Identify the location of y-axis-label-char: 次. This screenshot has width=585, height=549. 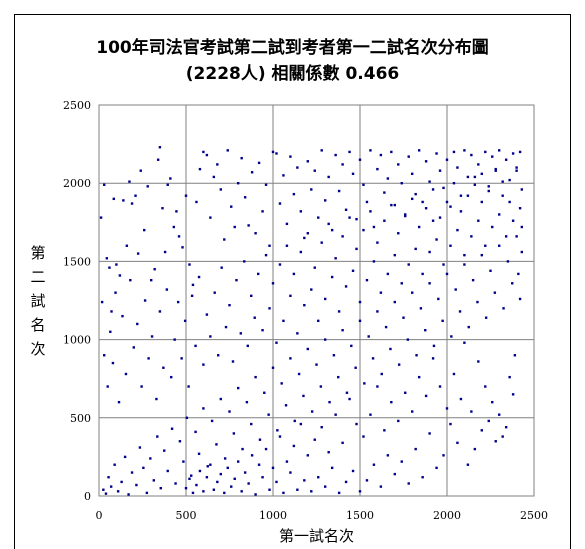
(37, 349).